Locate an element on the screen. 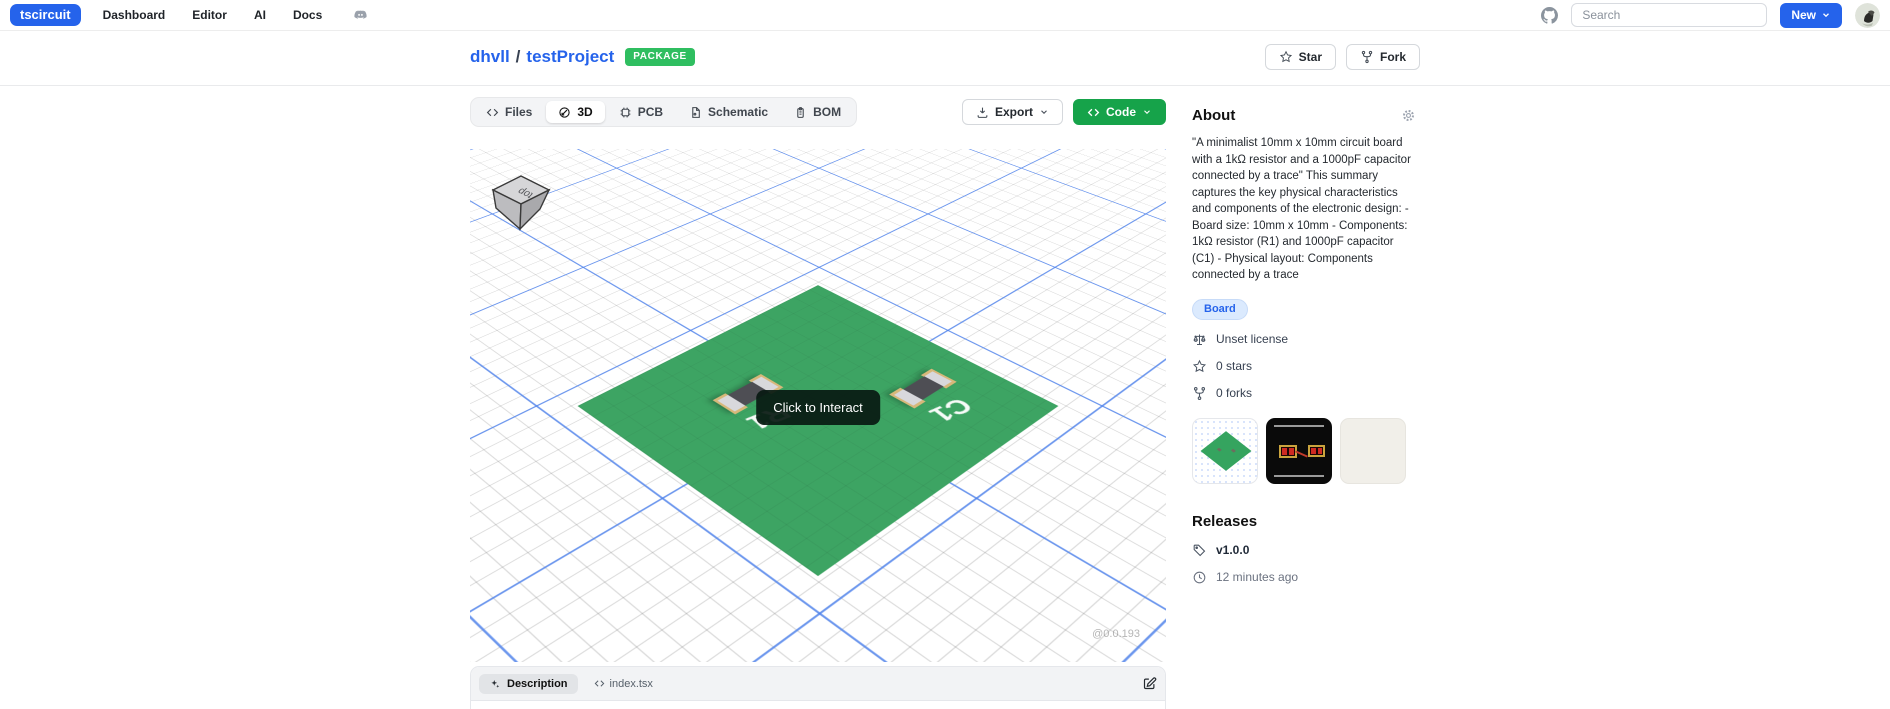 The image size is (1890, 709). header-actions: Star Fork is located at coordinates (1342, 57).